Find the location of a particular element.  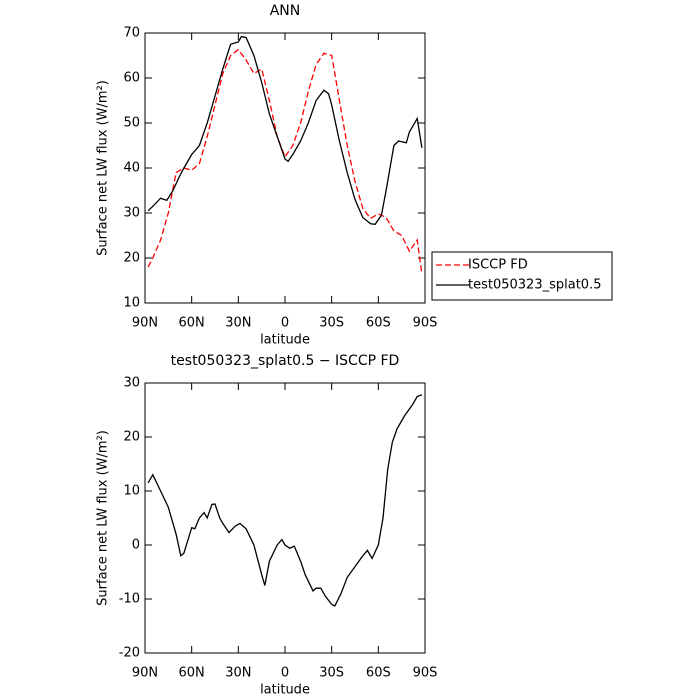

y-tick-label: 40 is located at coordinates (131, 168).